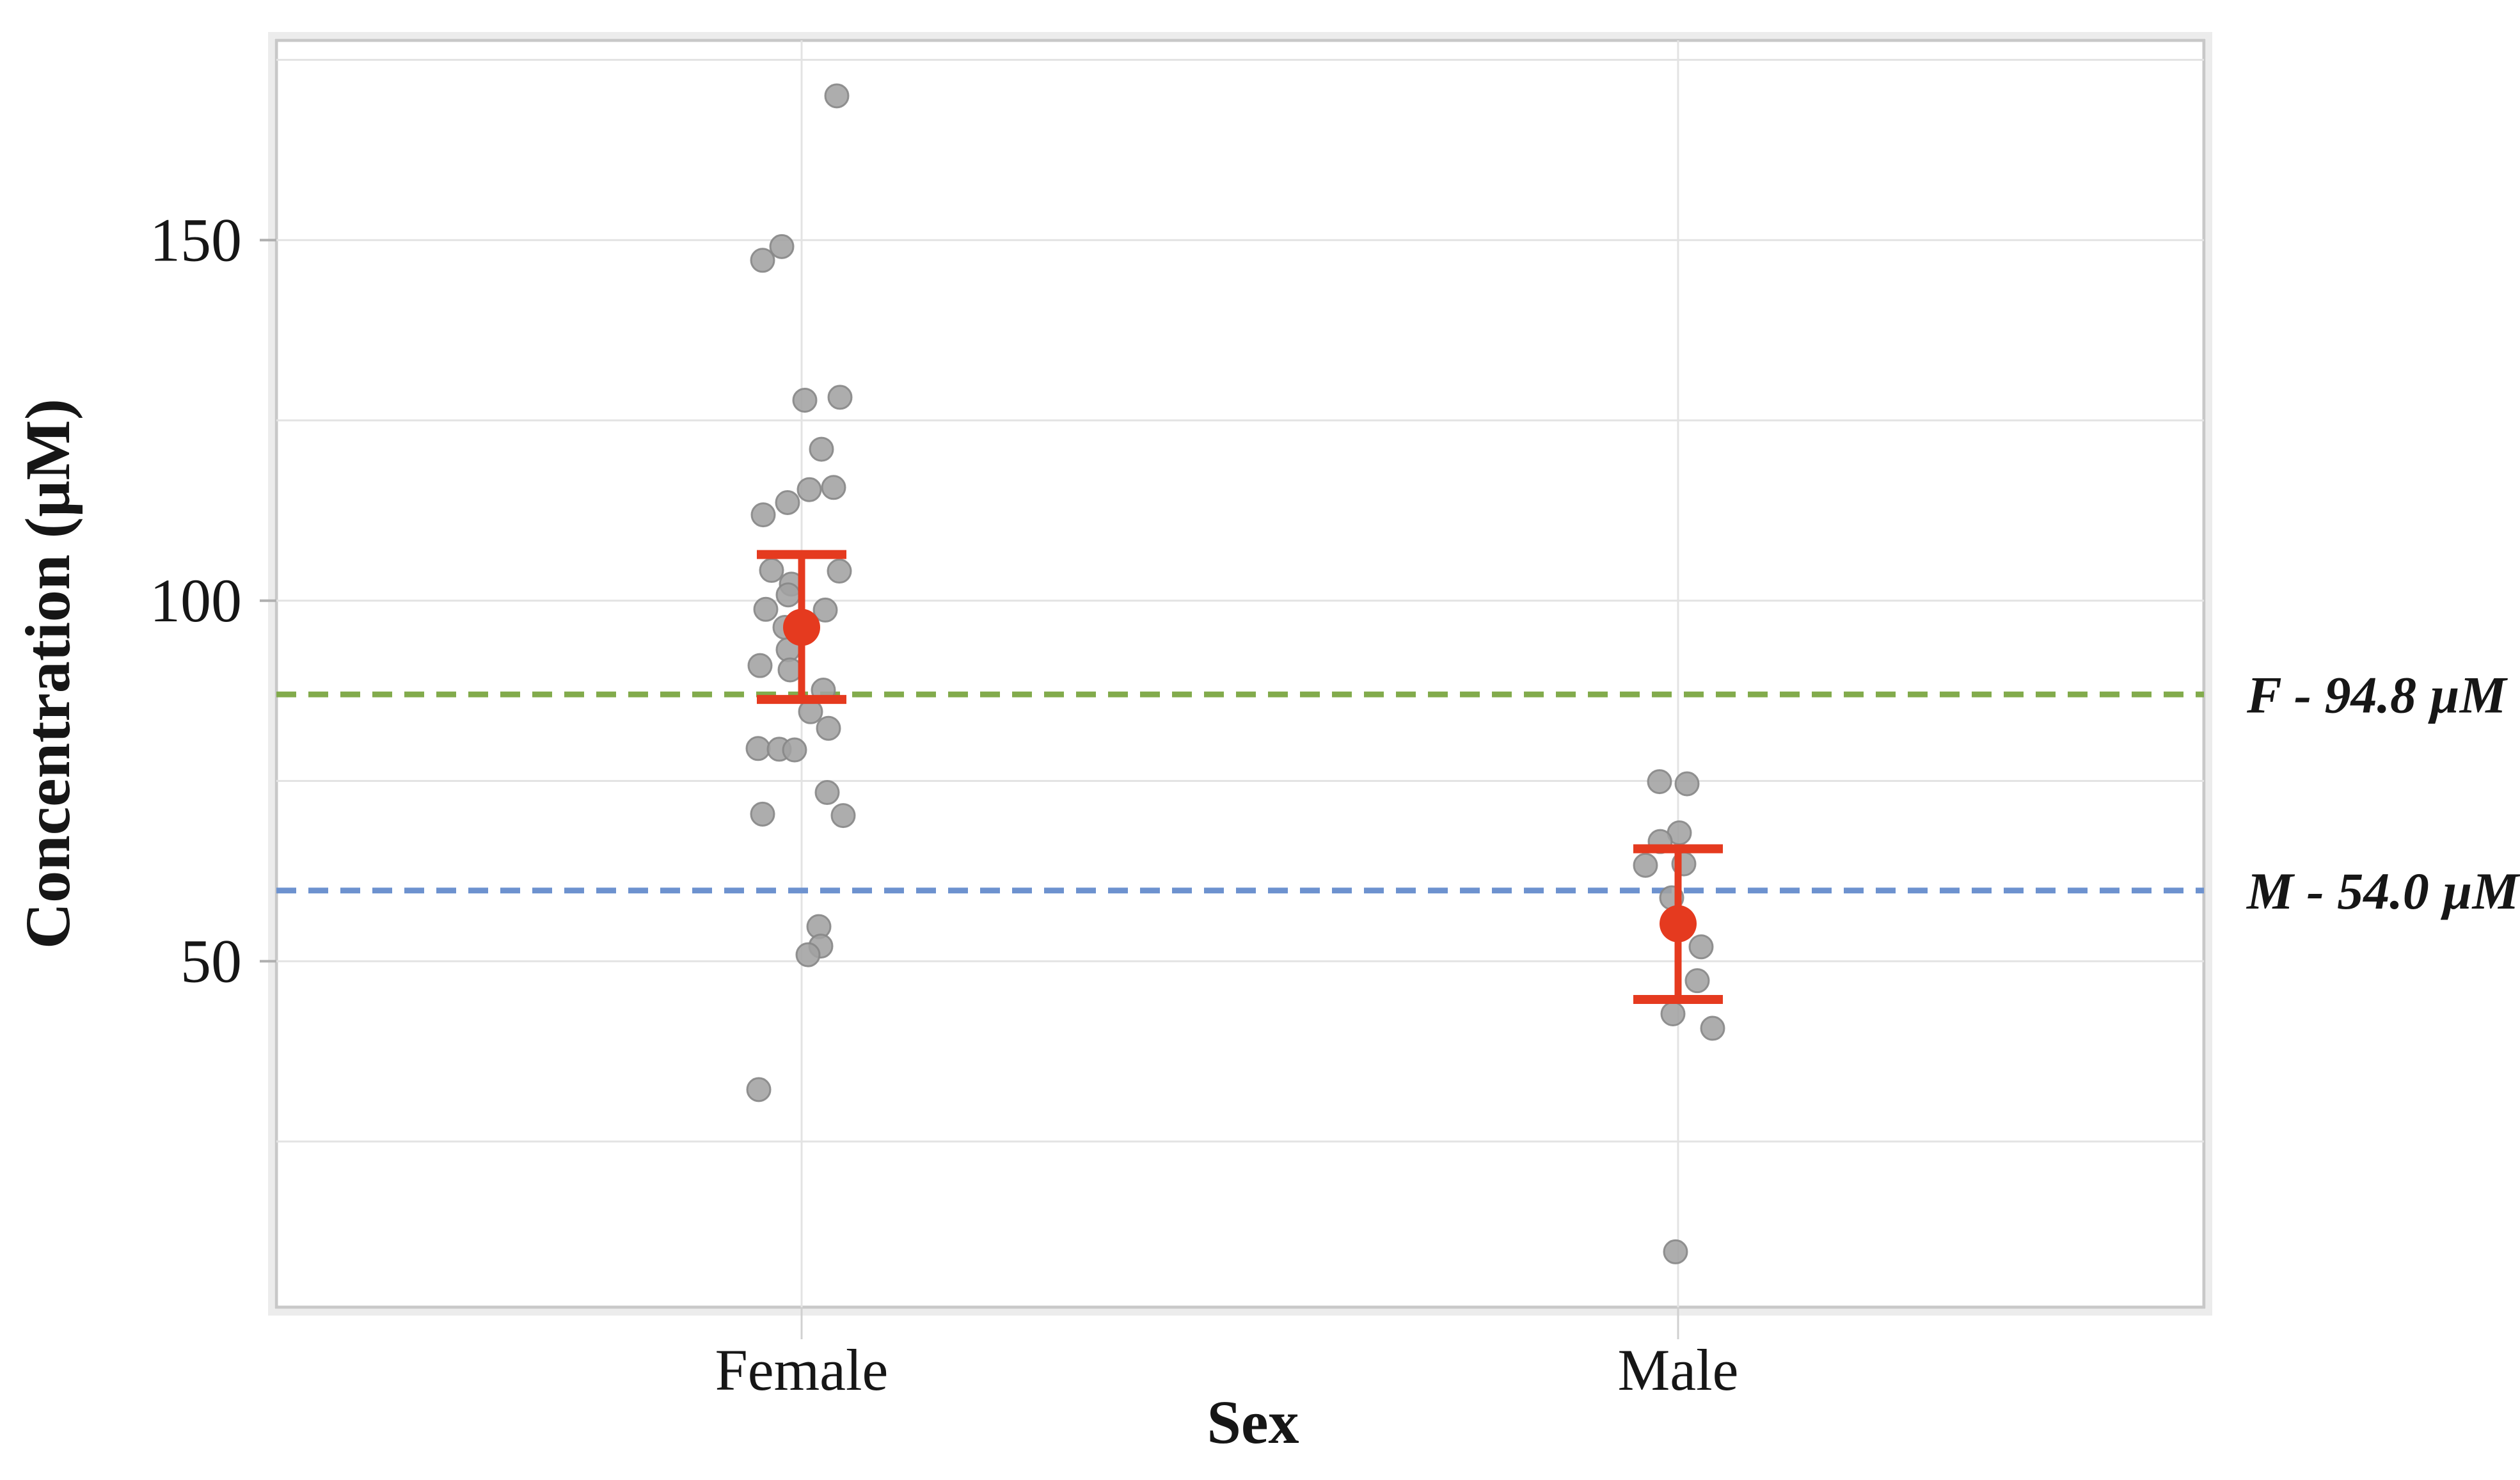 The width and height of the screenshot is (2520, 1480). What do you see at coordinates (47, 674) in the screenshot?
I see `y-axis-title: Concentration (µM)` at bounding box center [47, 674].